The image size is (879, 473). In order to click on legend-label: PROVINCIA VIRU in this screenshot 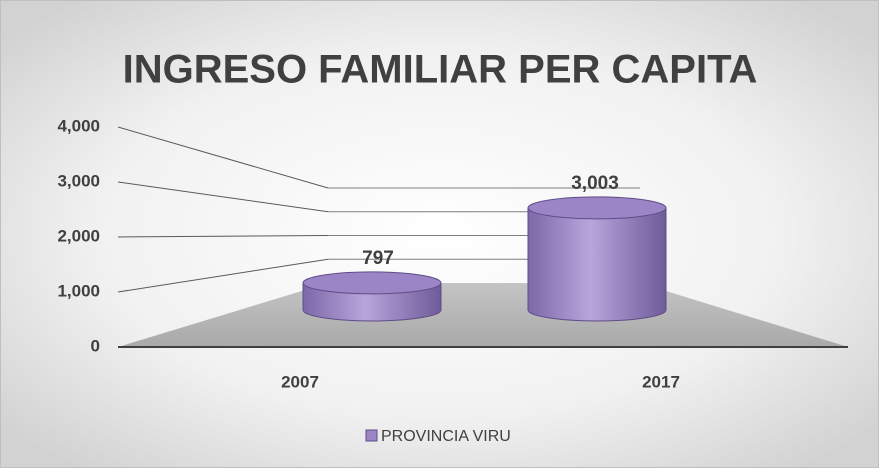, I will do `click(446, 436)`.